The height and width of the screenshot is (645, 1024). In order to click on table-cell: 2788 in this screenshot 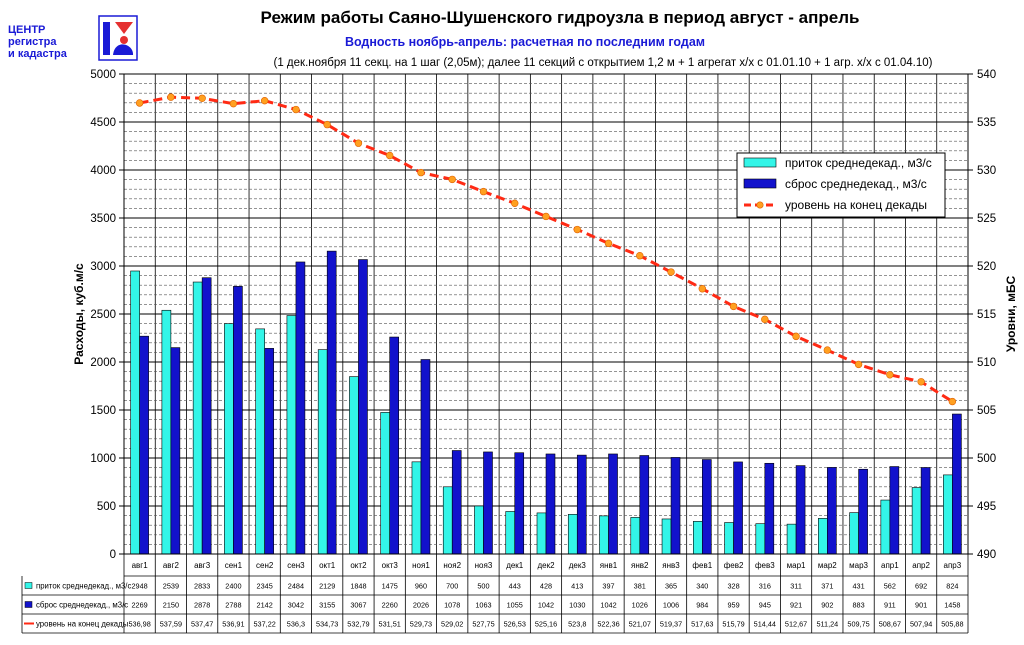, I will do `click(233, 605)`.